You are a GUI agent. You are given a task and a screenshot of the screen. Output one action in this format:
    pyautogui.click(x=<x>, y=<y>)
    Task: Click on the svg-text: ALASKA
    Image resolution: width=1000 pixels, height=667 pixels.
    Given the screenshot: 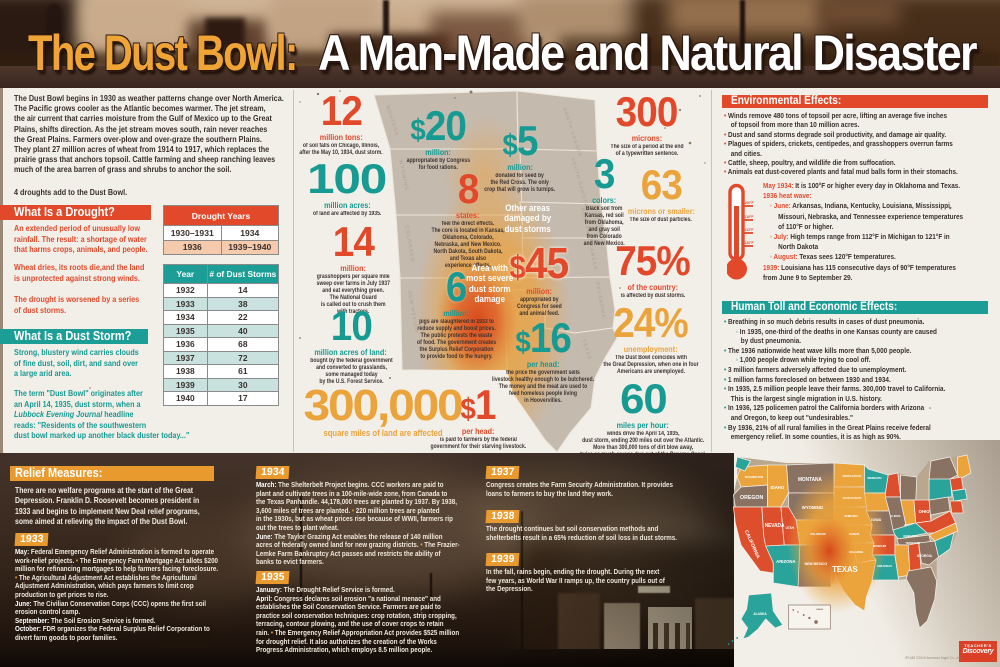 What is the action you would take?
    pyautogui.click(x=760, y=614)
    